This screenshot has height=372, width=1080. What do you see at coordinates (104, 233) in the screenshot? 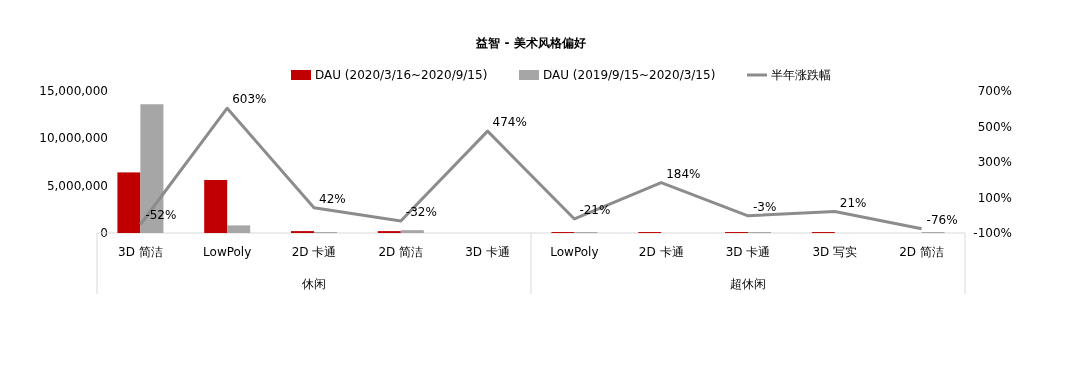
I see `y-tick-label: 0` at bounding box center [104, 233].